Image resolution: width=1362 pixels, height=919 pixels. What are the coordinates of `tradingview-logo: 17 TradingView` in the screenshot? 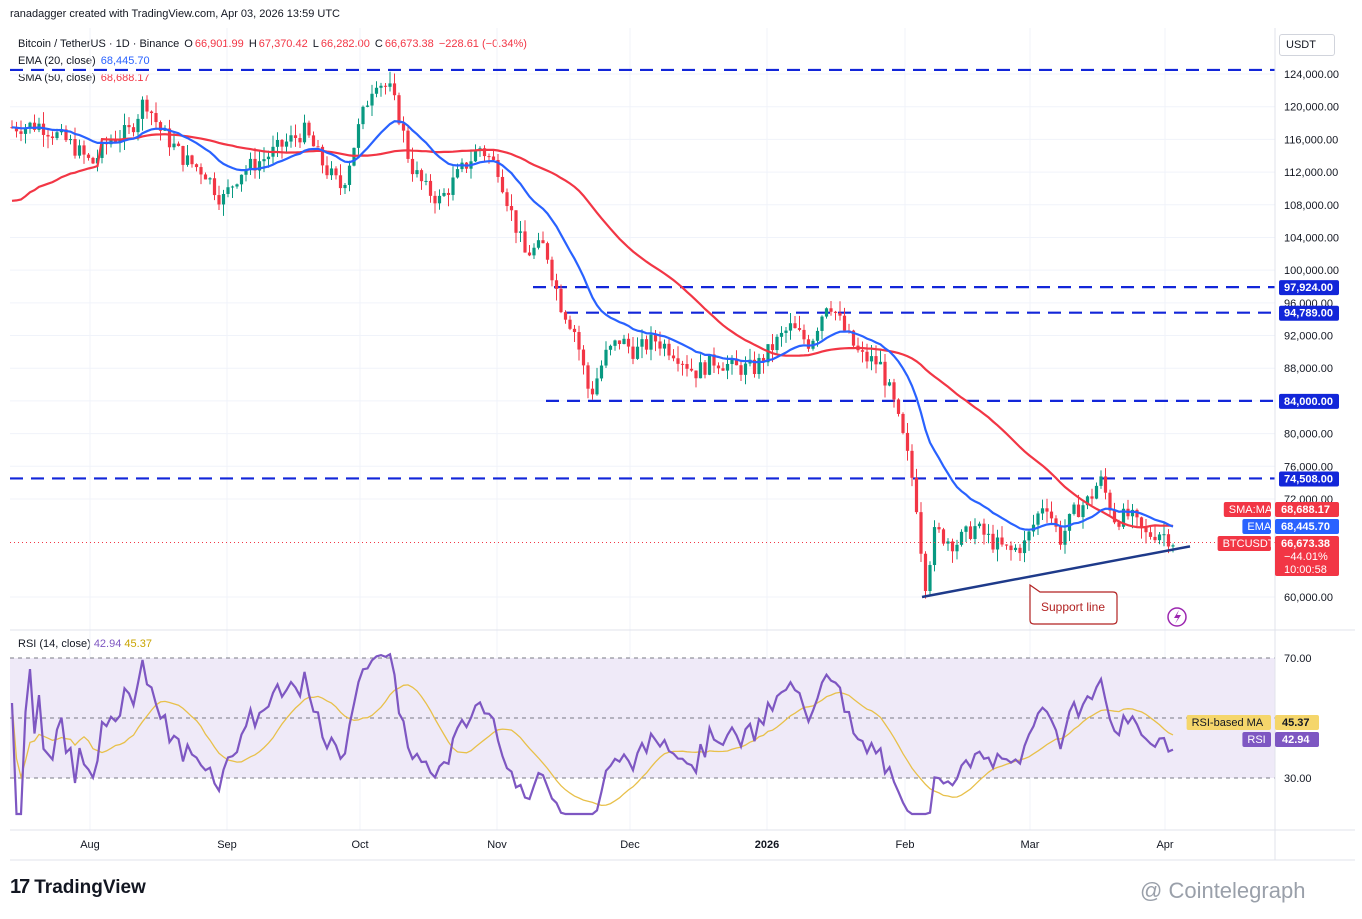 It's located at (78, 887).